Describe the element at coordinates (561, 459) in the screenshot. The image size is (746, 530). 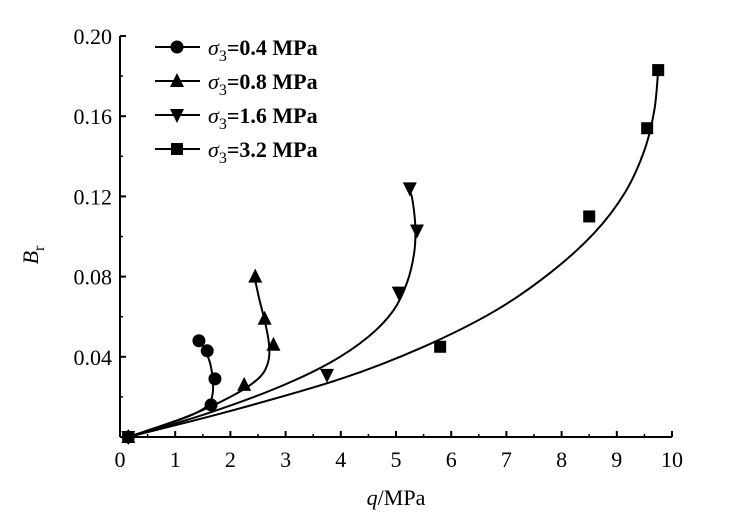
I see `x-tick-label: 8` at that location.